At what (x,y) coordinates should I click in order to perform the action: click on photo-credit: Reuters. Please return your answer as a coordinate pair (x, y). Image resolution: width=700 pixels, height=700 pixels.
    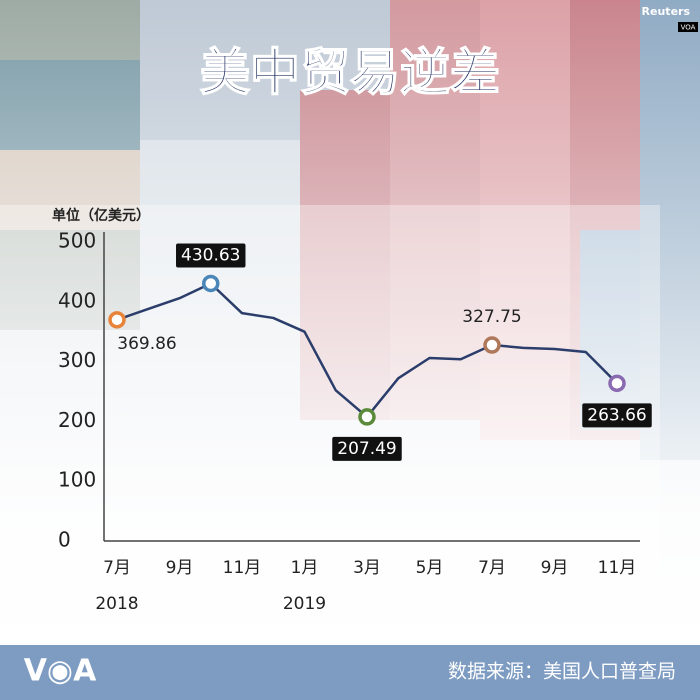
    Looking at the image, I should click on (666, 11).